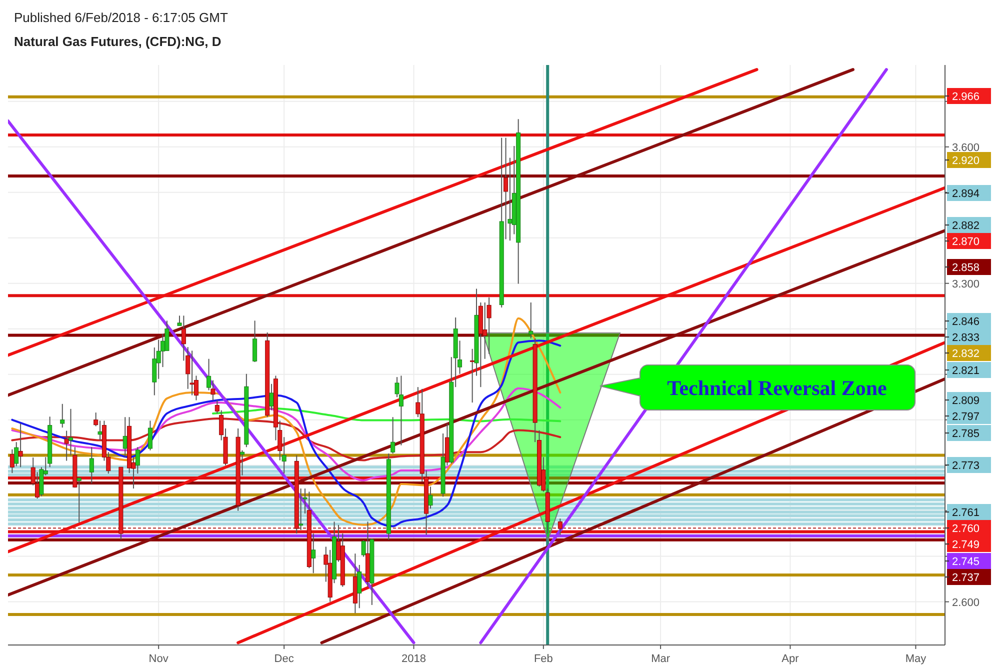  Describe the element at coordinates (916, 659) in the screenshot. I see `x-tick-label: May` at that location.